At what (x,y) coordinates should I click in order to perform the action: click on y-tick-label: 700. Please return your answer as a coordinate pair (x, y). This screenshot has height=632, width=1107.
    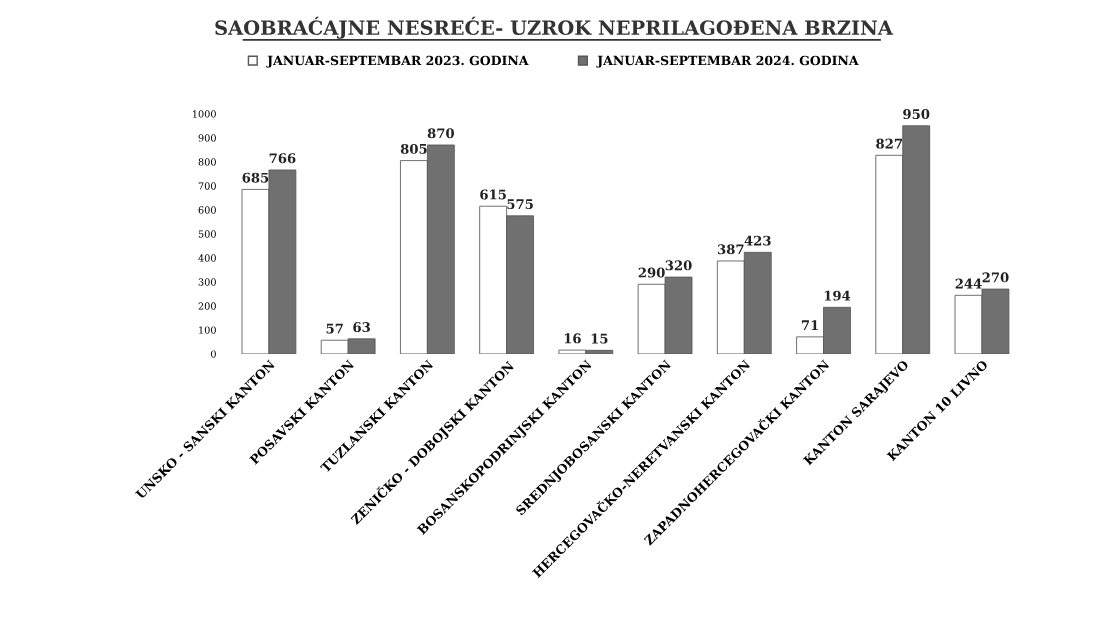
    Looking at the image, I should click on (207, 186).